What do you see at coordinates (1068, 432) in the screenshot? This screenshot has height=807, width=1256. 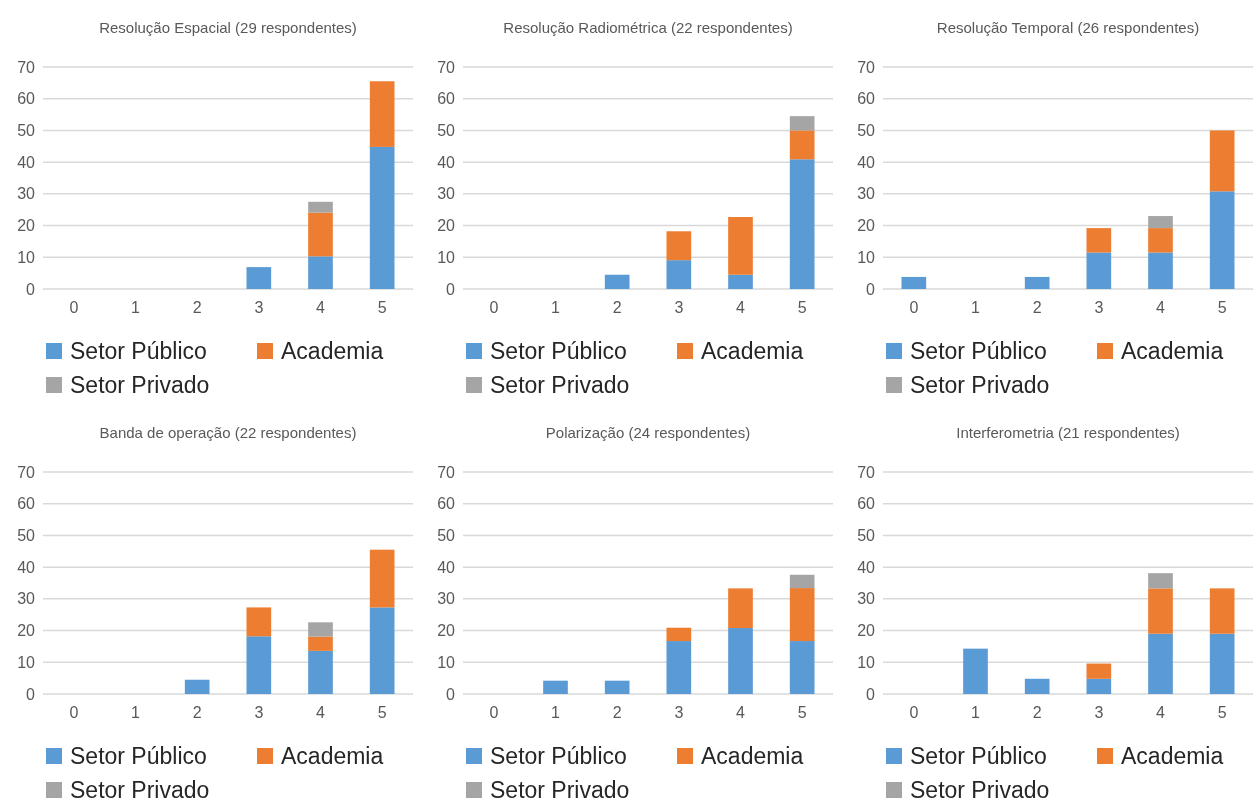 I see `chart-title: Interferometria (21 respondentes)` at bounding box center [1068, 432].